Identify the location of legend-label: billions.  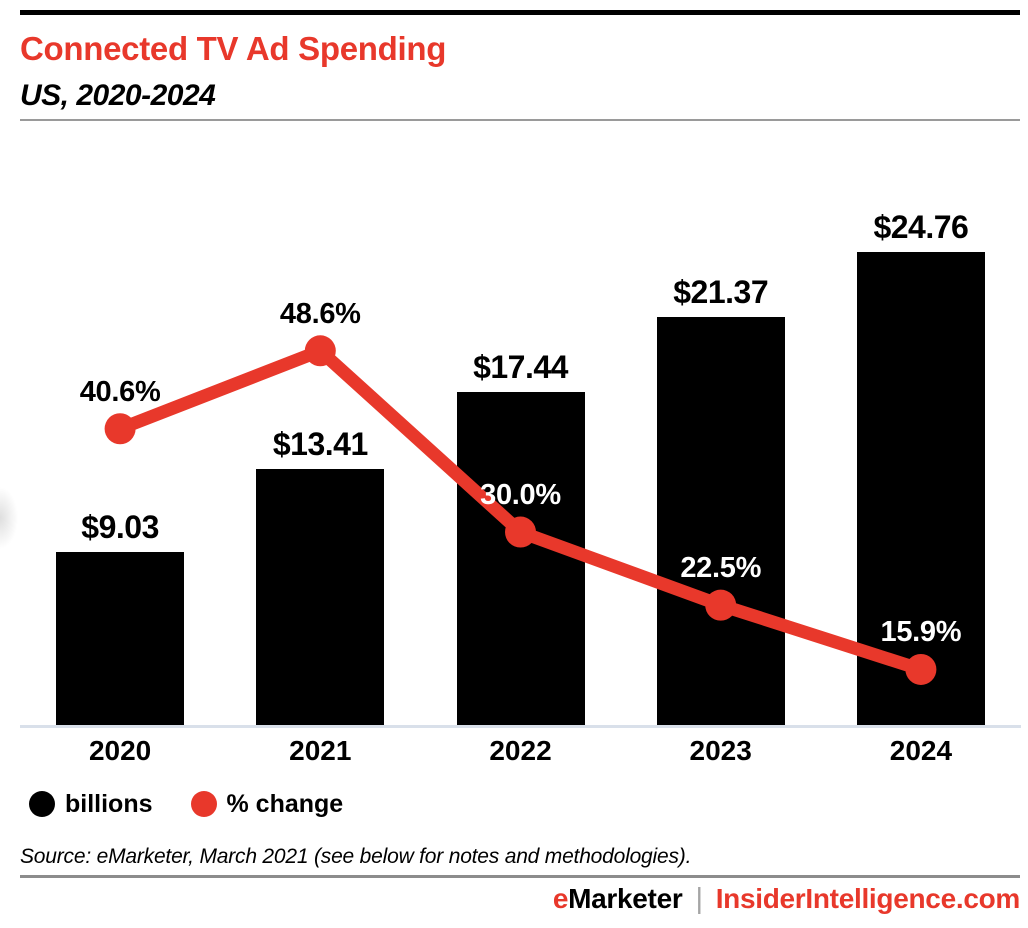
(109, 803).